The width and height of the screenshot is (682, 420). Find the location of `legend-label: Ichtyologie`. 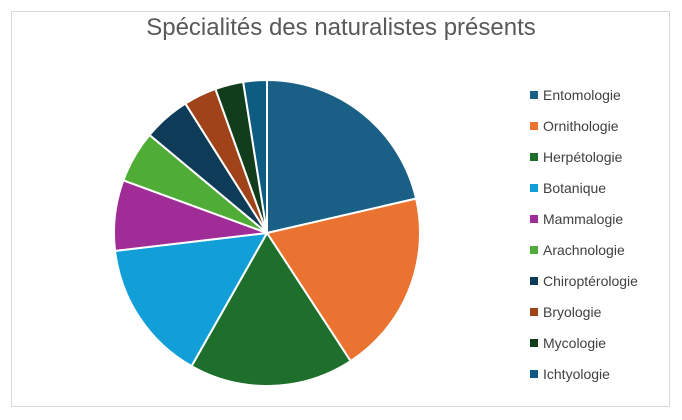

legend-label: Ichtyologie is located at coordinates (576, 374).